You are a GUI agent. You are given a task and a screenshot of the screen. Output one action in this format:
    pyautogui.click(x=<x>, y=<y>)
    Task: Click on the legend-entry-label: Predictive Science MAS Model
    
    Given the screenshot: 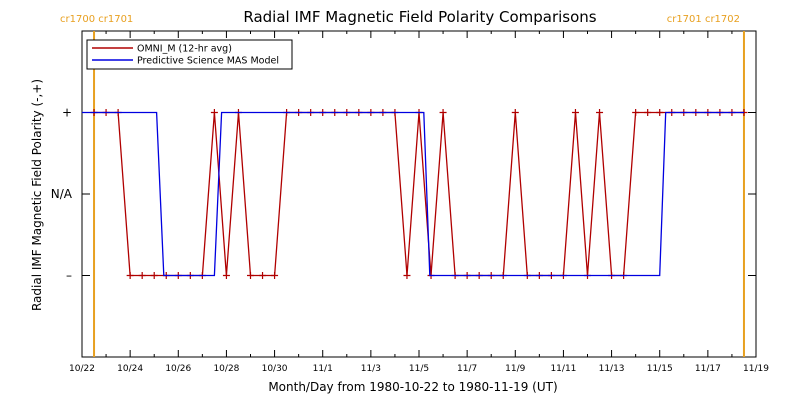 What is the action you would take?
    pyautogui.click(x=208, y=61)
    